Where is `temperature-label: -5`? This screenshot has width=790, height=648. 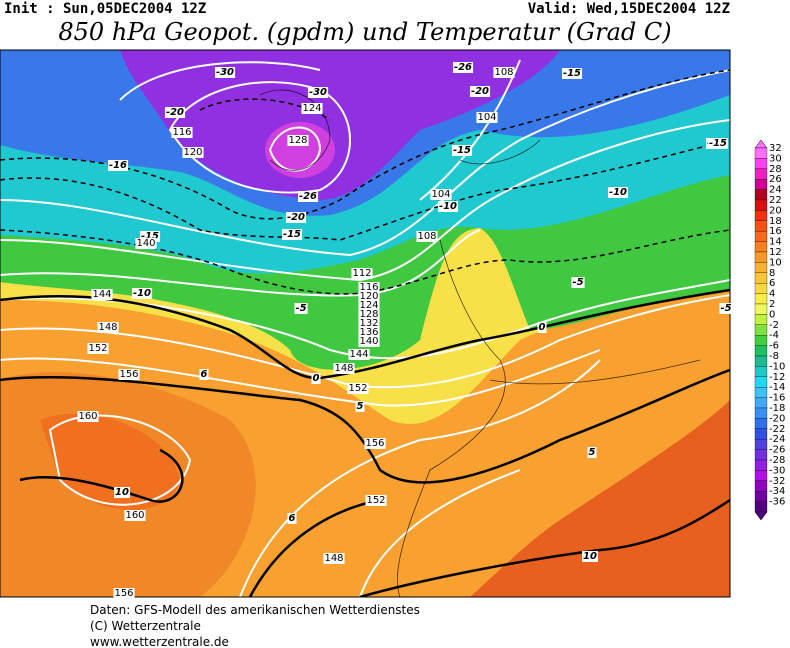 temperature-label: -5 is located at coordinates (577, 282).